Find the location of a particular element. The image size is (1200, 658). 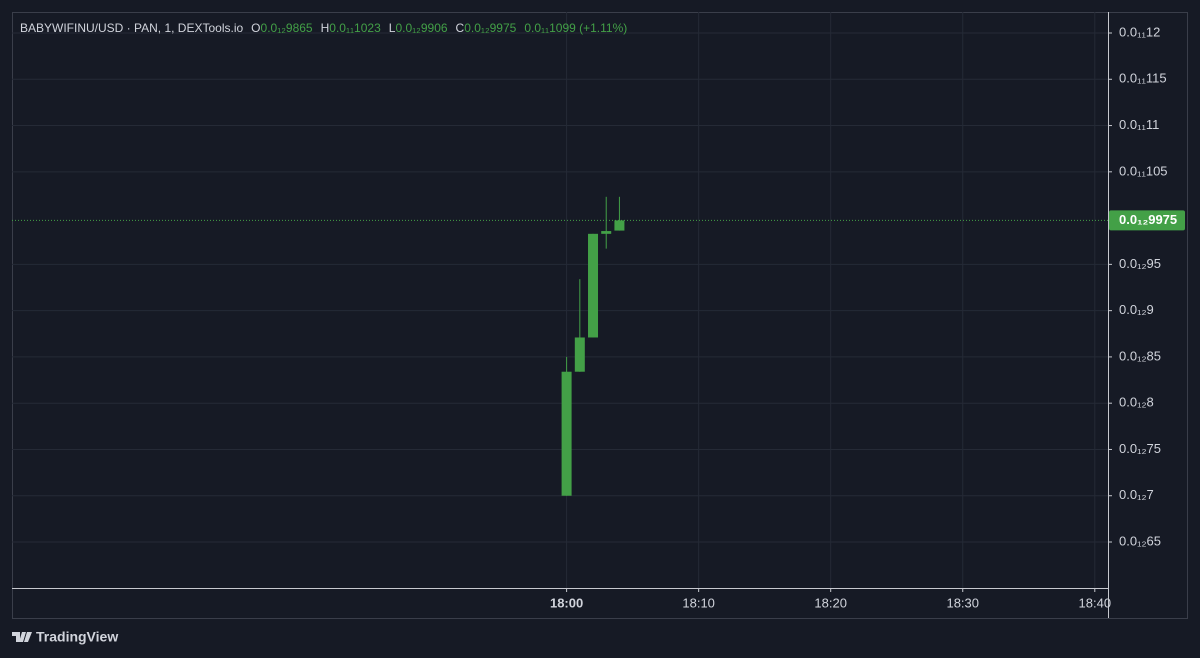

legend-key: O is located at coordinates (255, 28).